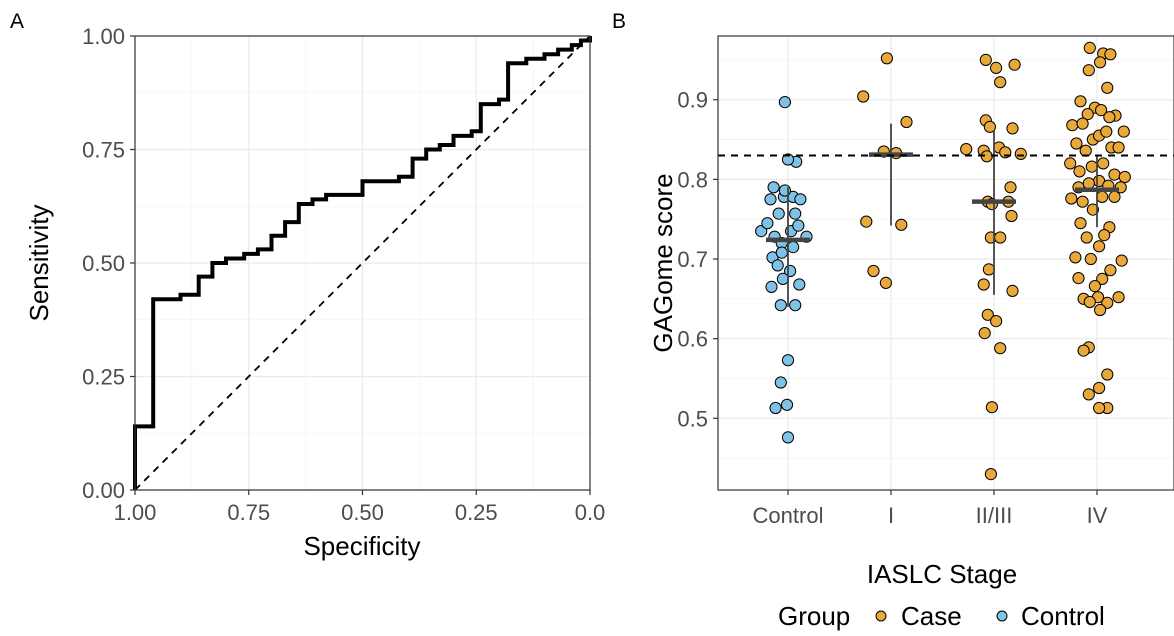  What do you see at coordinates (1063, 616) in the screenshot?
I see `legend-control-label: Control` at bounding box center [1063, 616].